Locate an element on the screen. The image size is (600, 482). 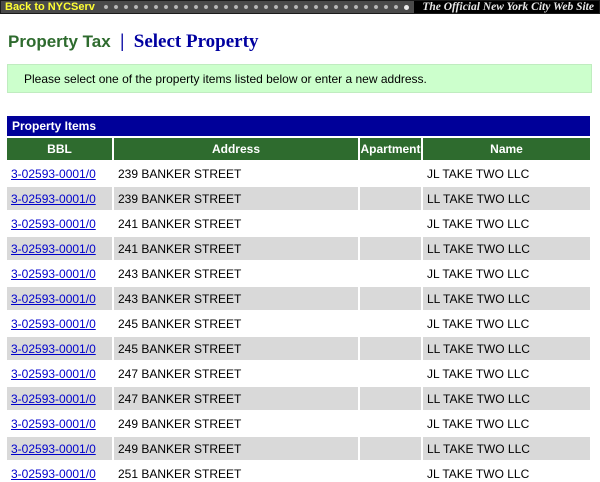
column-header-address: Address is located at coordinates (236, 149).